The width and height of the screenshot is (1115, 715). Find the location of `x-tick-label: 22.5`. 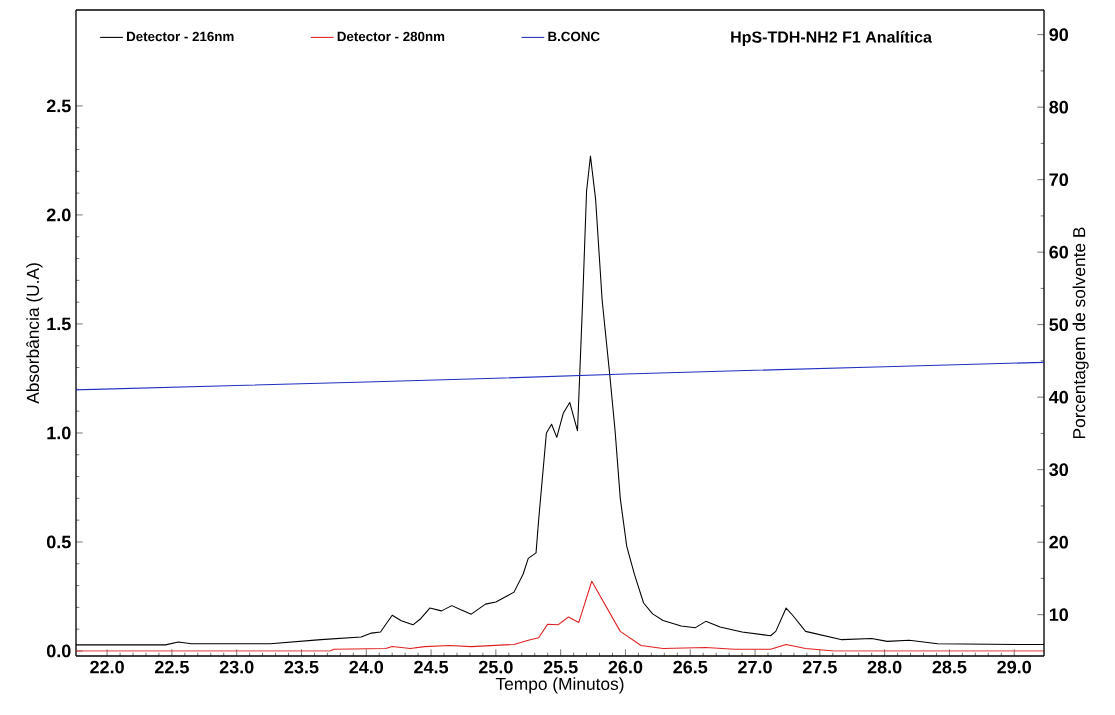

x-tick-label: 22.5 is located at coordinates (172, 667).